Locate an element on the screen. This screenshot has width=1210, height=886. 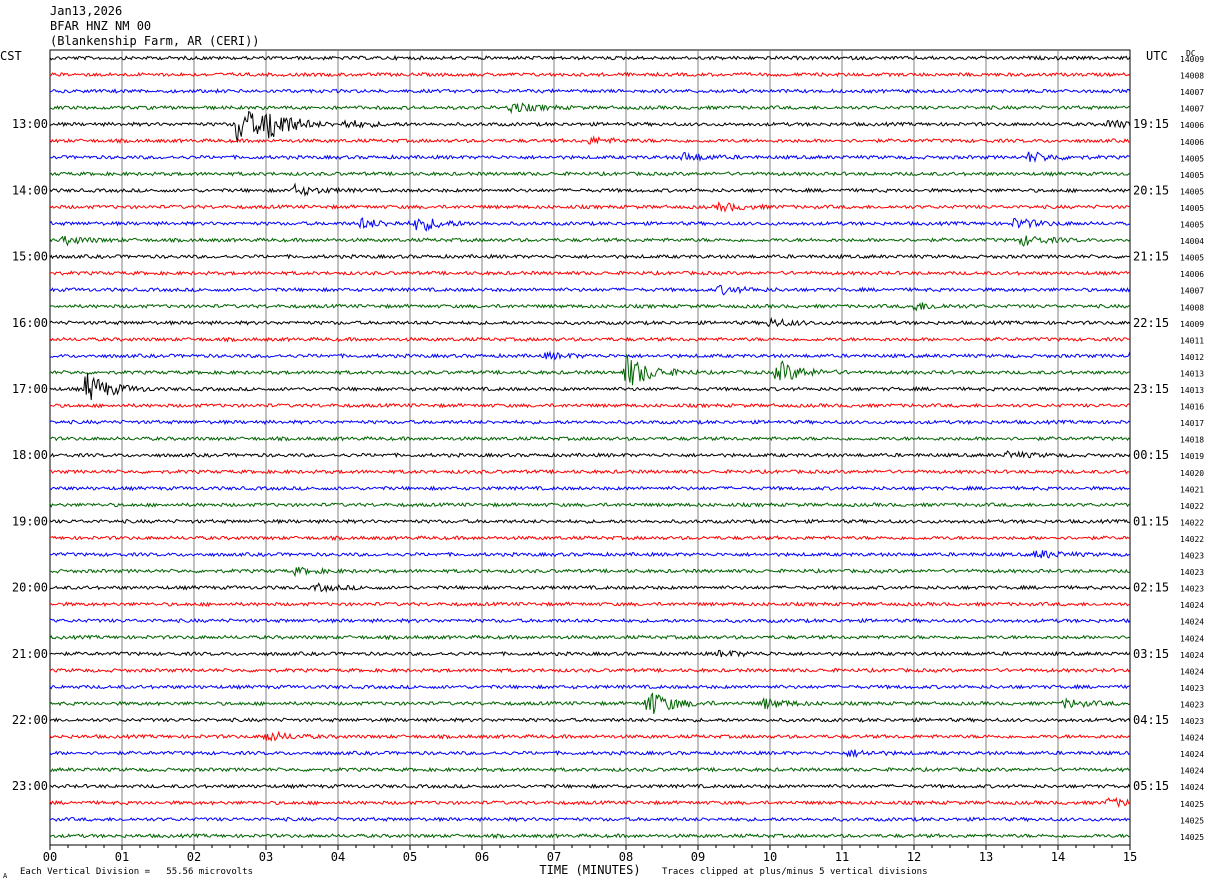
dc-offset-label: 14018 is located at coordinates (1192, 440).